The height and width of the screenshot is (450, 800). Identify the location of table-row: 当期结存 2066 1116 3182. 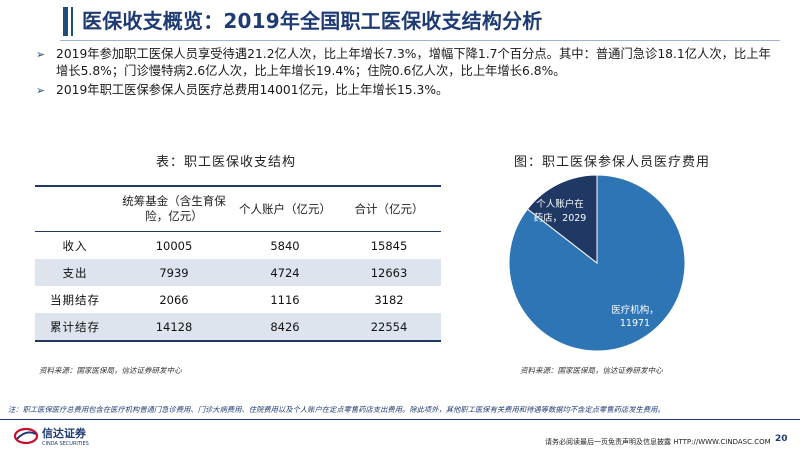
(238, 299).